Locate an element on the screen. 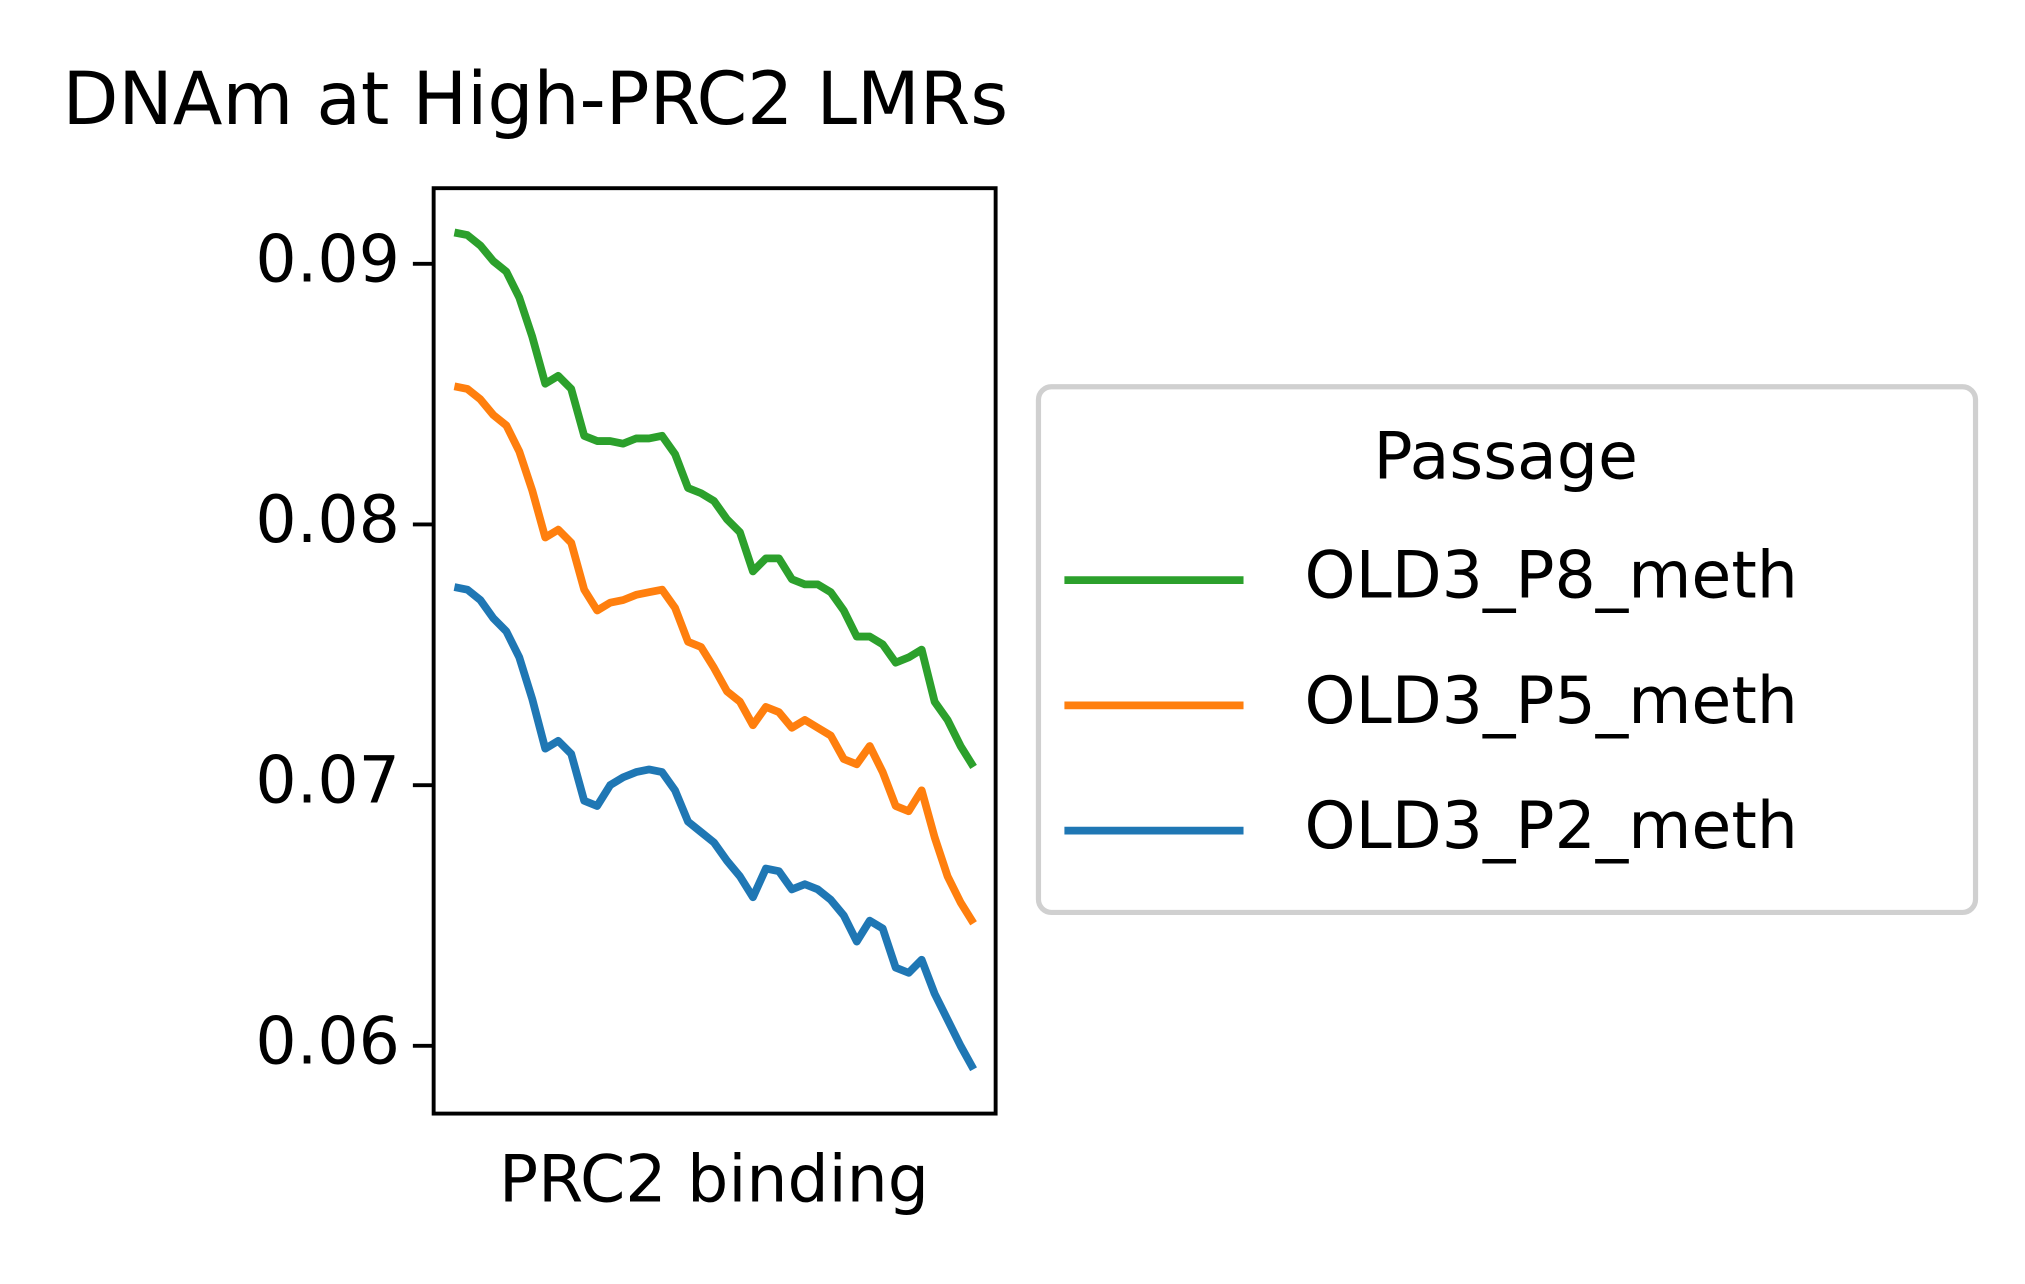 The height and width of the screenshot is (1284, 2025). x-axis-label: PRC2 binding is located at coordinates (714, 1179).